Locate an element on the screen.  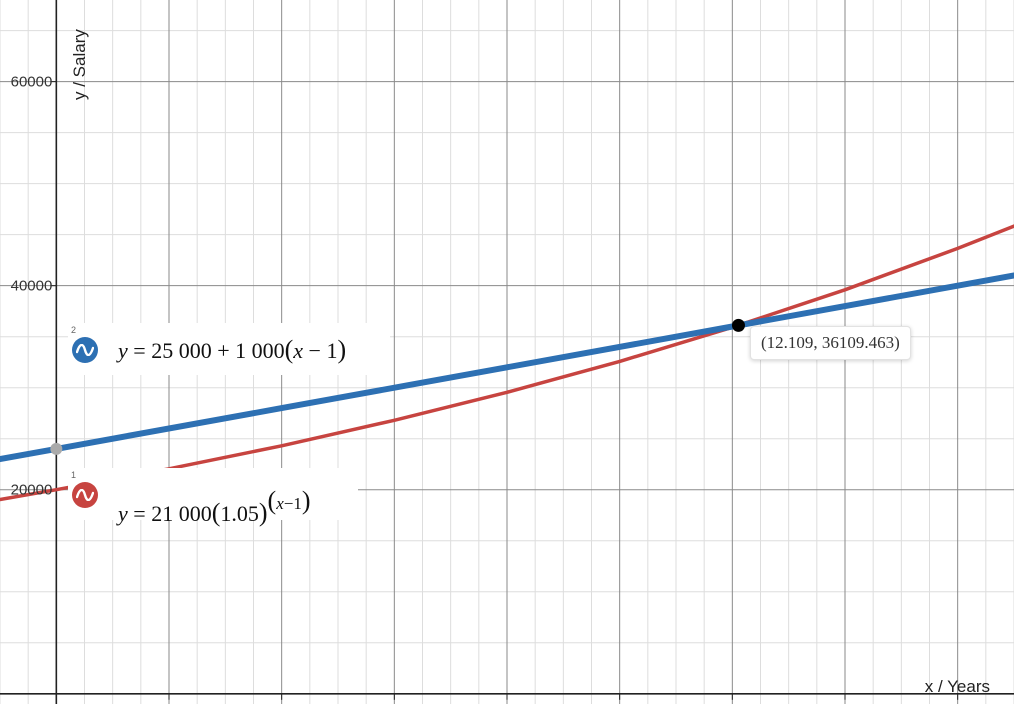
x-tick-label: 0 is located at coordinates (46, 703).